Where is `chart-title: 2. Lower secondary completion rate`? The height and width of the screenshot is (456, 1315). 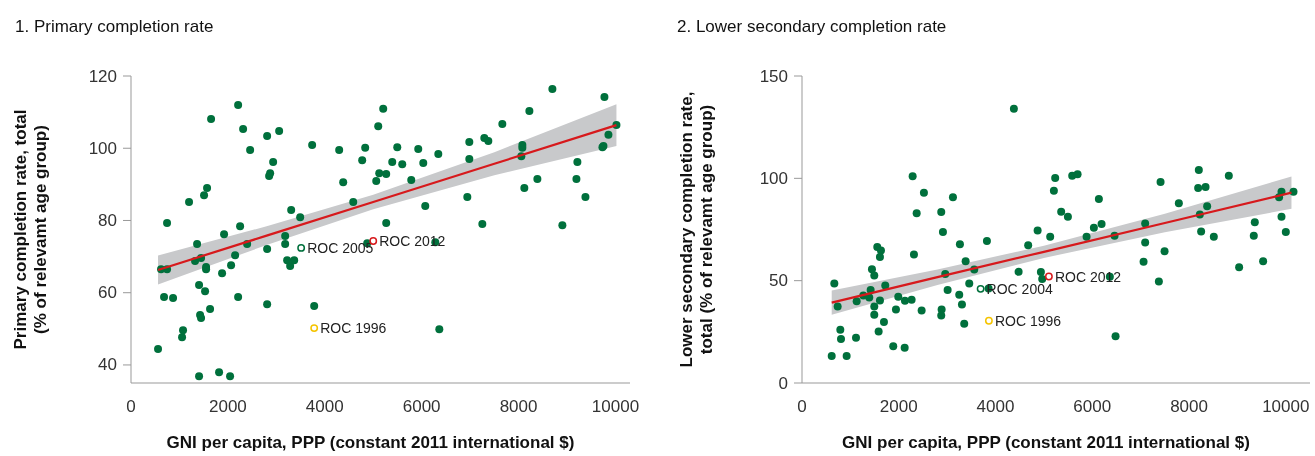 chart-title: 2. Lower secondary completion rate is located at coordinates (812, 26).